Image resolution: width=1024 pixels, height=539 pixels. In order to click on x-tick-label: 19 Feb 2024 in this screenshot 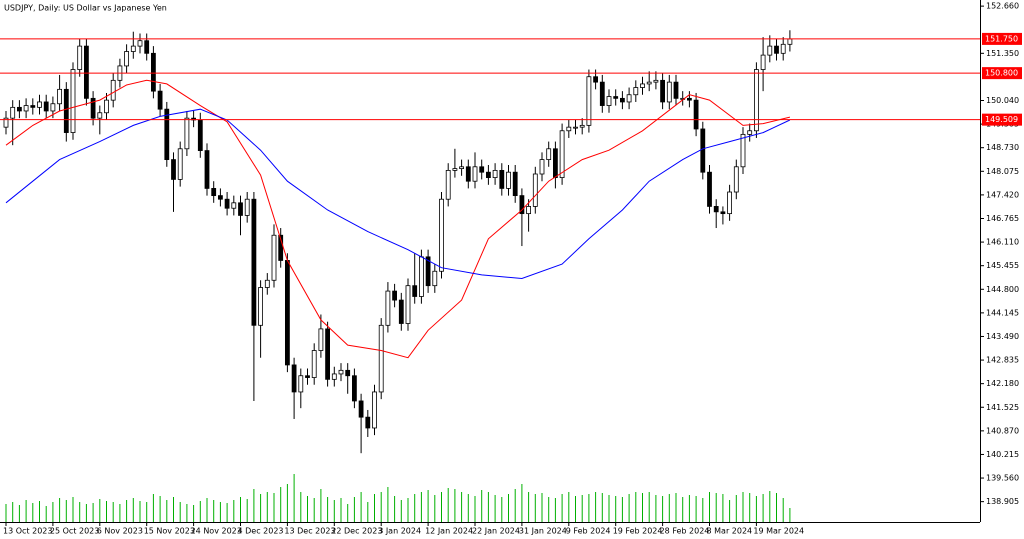, I will do `click(638, 531)`.